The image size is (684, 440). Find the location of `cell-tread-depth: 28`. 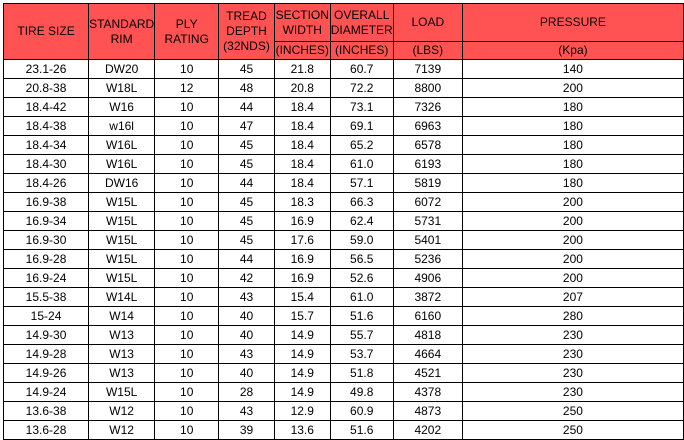

cell-tread-depth: 28 is located at coordinates (246, 392).